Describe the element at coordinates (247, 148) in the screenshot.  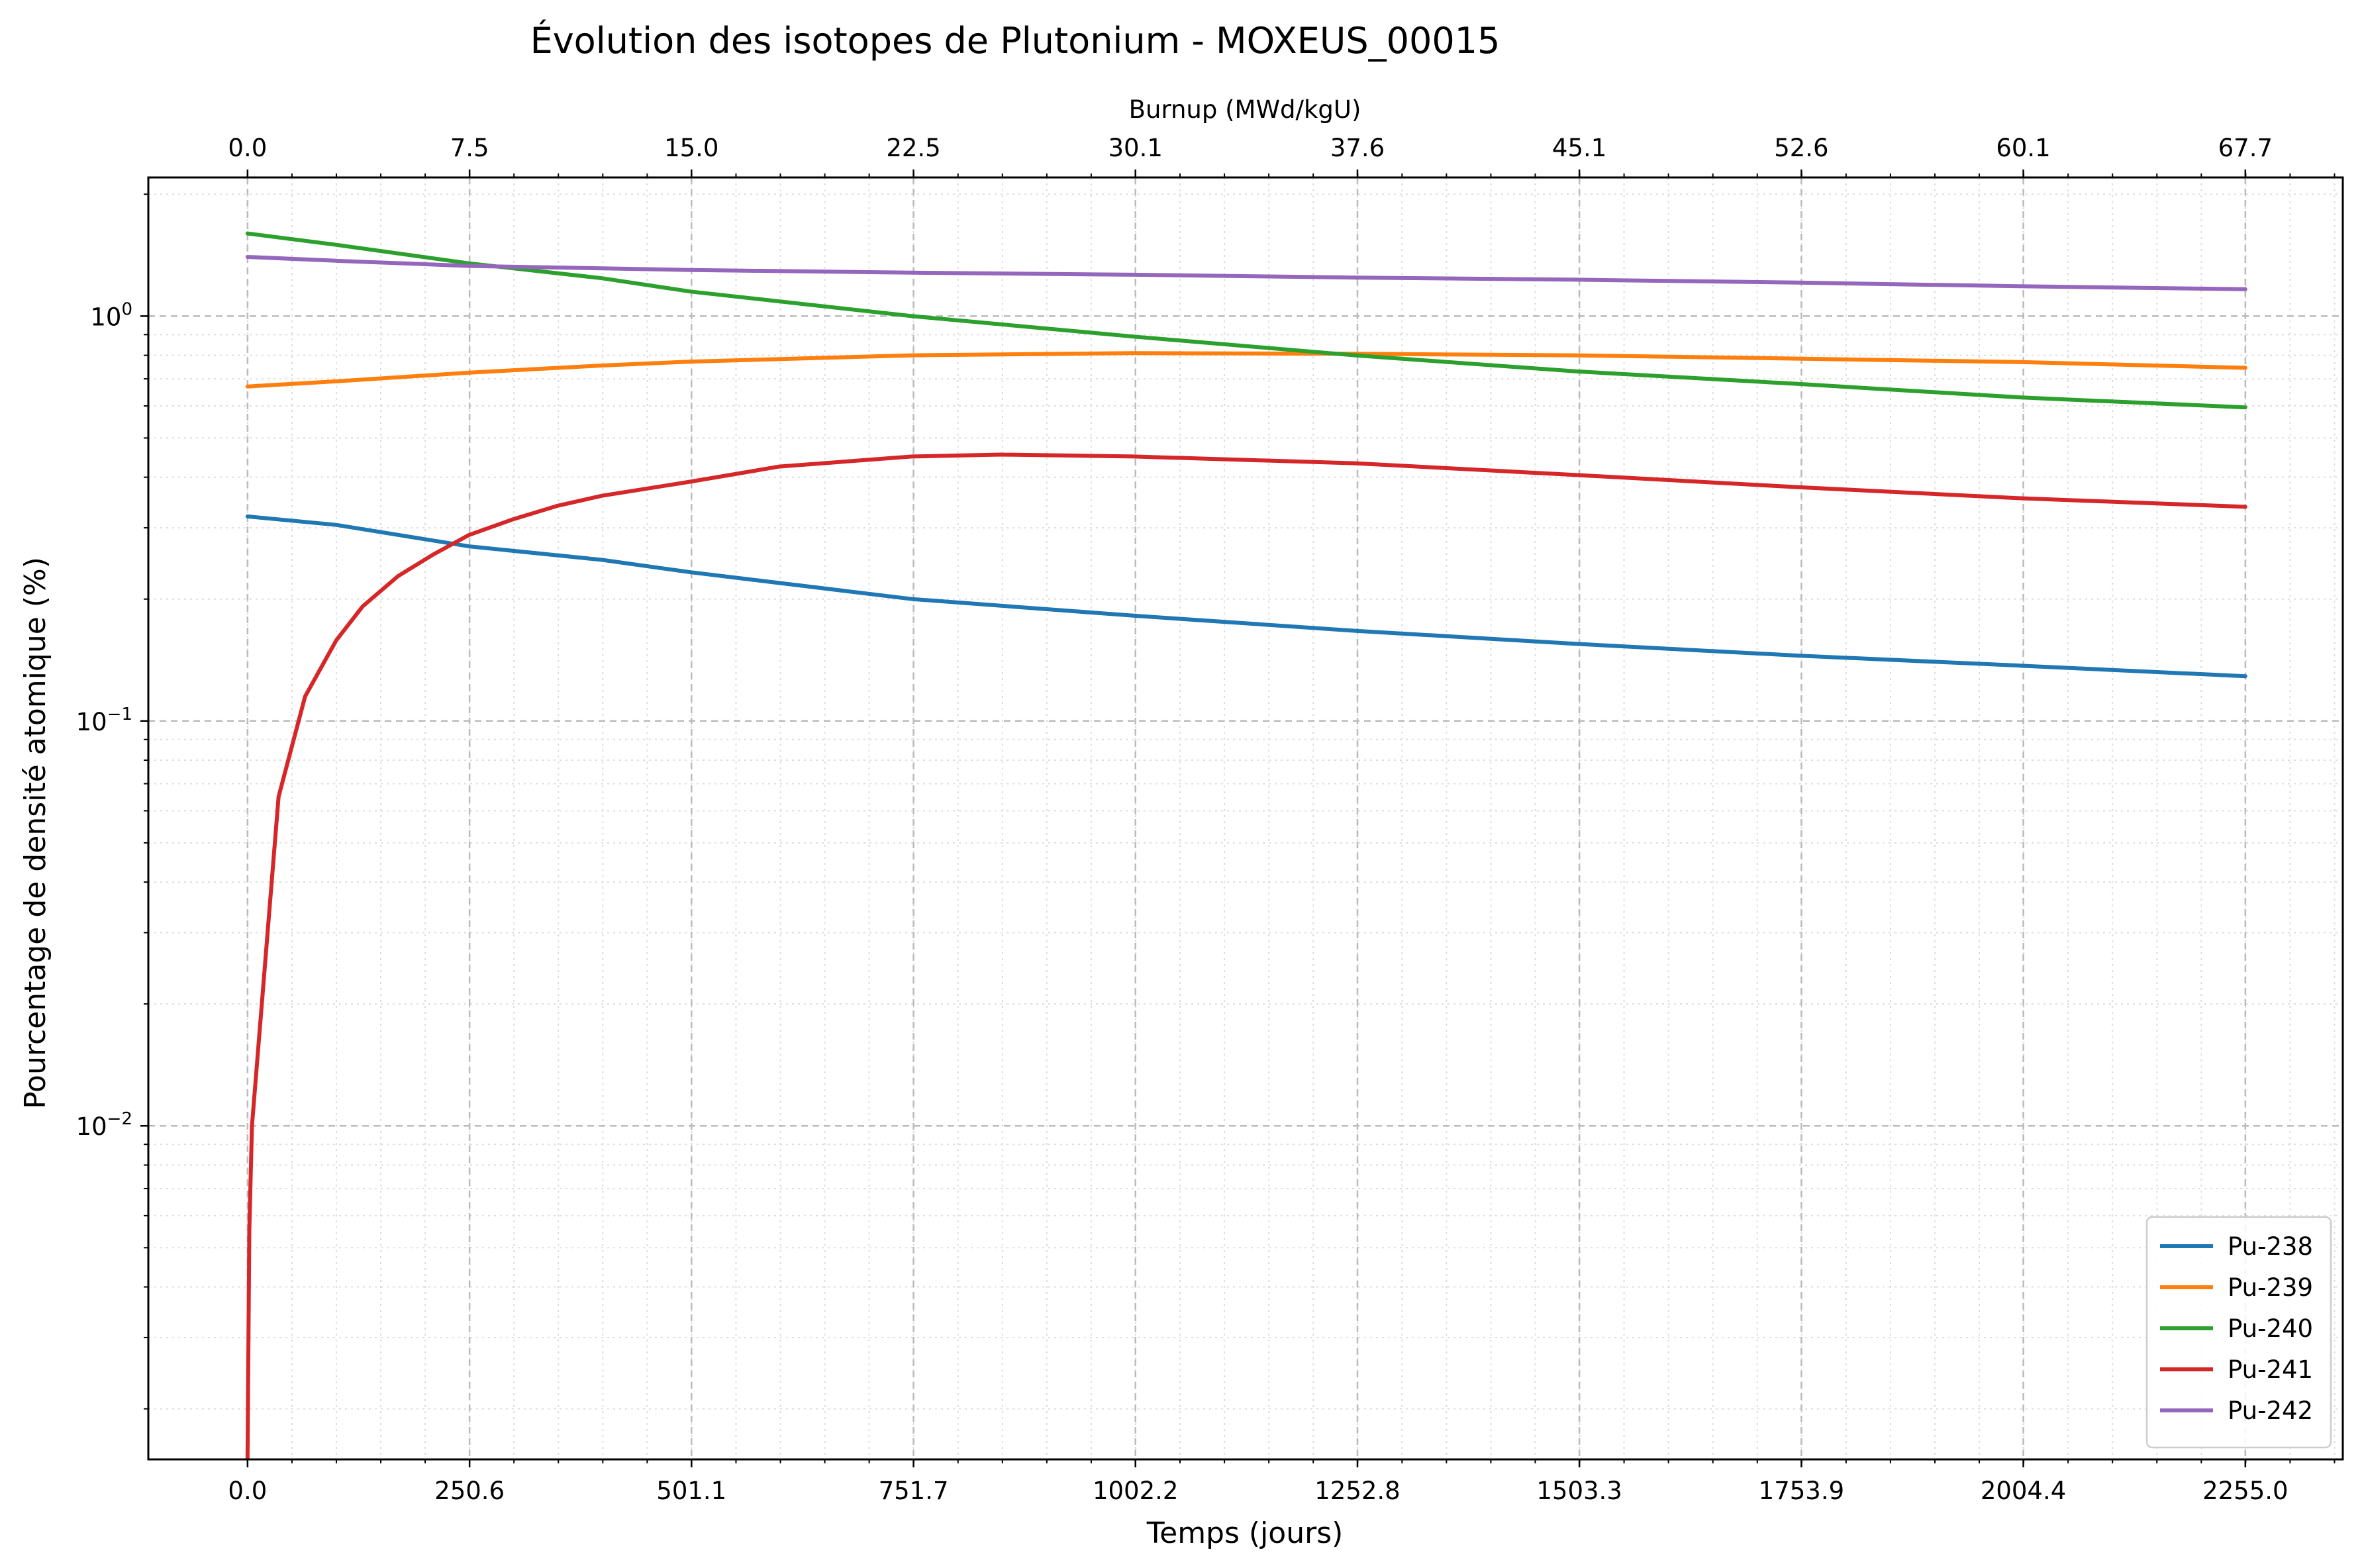
I see `top-x-tick-label: 0.0` at that location.